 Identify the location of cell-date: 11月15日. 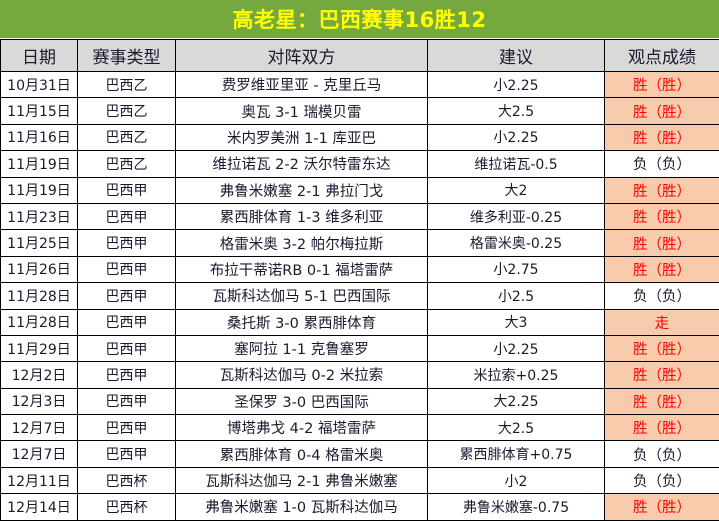
(39, 111).